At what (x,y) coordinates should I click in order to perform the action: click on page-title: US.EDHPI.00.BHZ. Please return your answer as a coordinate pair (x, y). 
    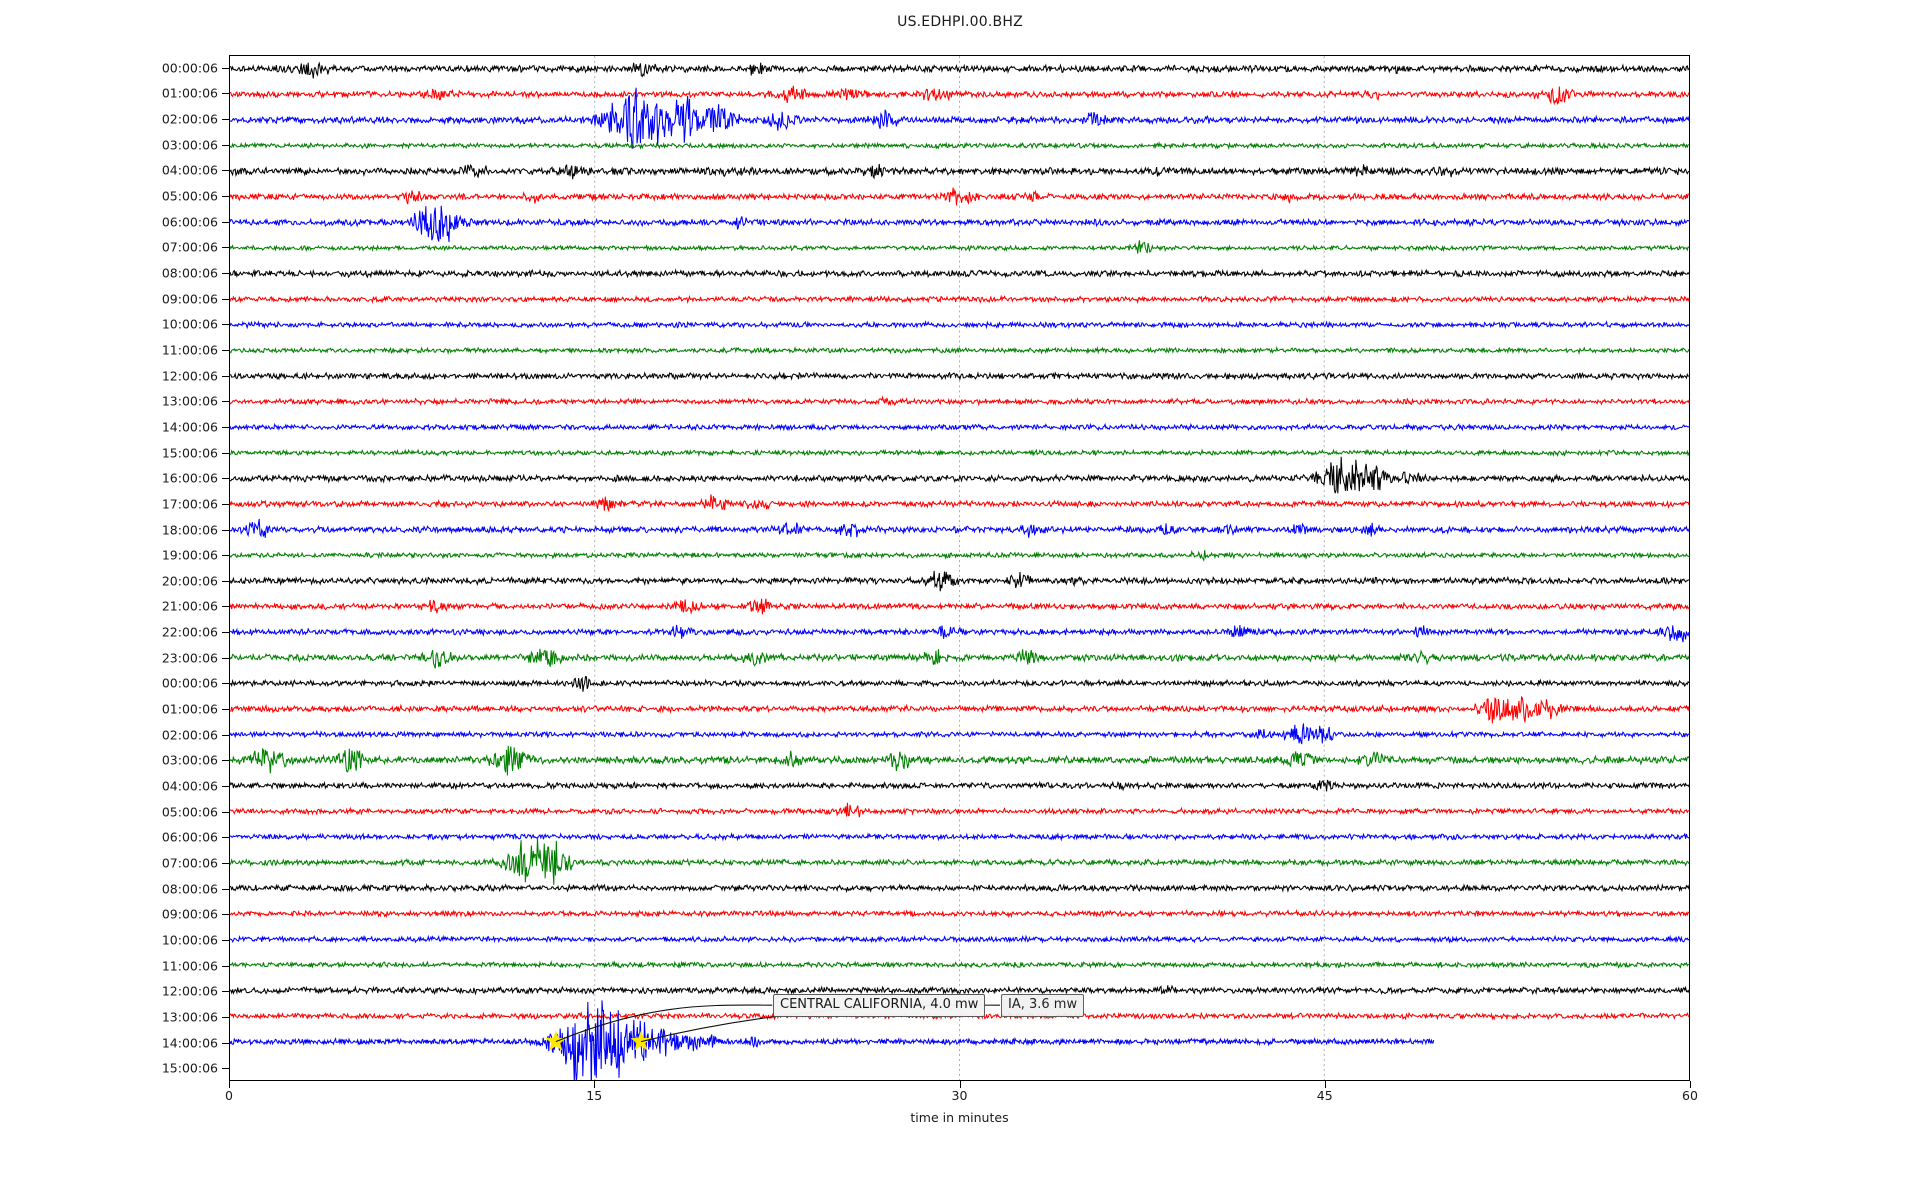
    Looking at the image, I should click on (960, 22).